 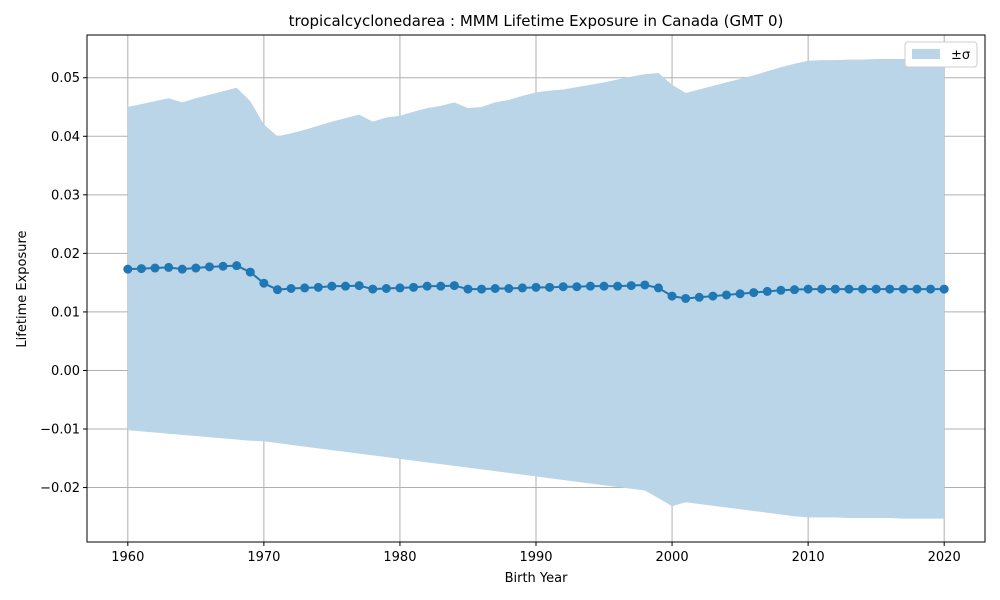 I want to click on x-tick-label: 2010, so click(x=808, y=557).